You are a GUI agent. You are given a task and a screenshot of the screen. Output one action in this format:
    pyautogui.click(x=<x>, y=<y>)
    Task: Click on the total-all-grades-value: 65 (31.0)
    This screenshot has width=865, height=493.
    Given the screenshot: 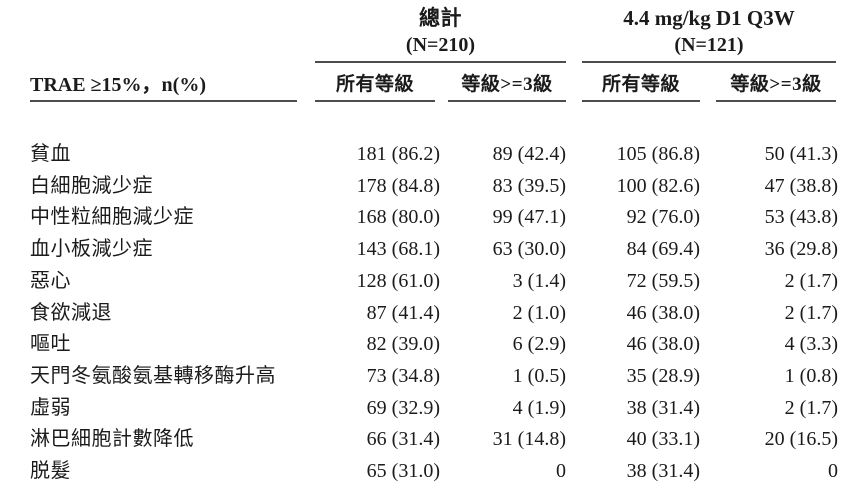 What is the action you would take?
    pyautogui.click(x=403, y=471)
    